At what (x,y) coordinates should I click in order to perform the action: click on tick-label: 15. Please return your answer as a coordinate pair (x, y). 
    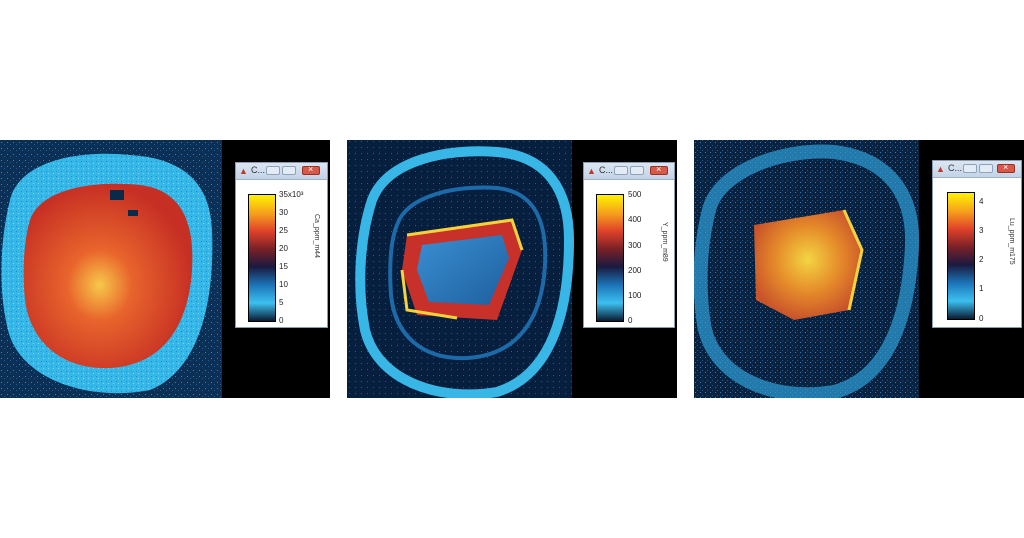
    Looking at the image, I should click on (283, 266).